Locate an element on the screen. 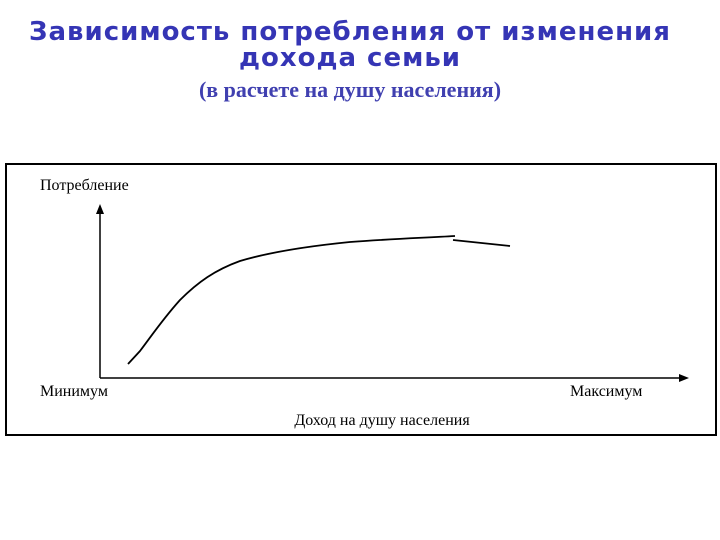 Image resolution: width=720 pixels, height=540 pixels. x-axis-label: Доход на душу населения is located at coordinates (382, 420).